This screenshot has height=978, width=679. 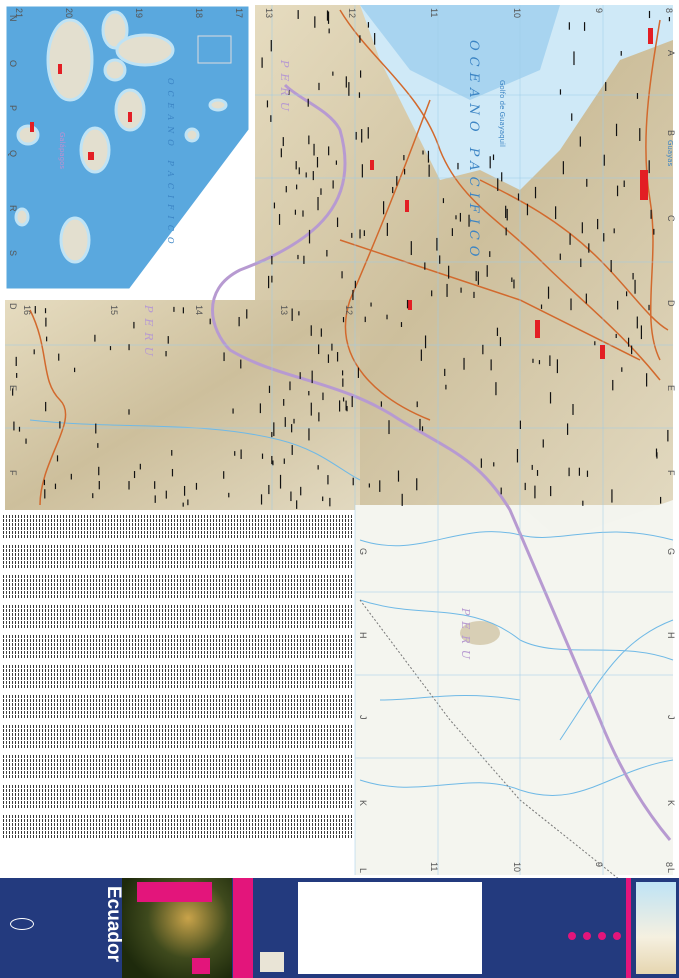 I want to click on locator-box, so click(x=214, y=49).